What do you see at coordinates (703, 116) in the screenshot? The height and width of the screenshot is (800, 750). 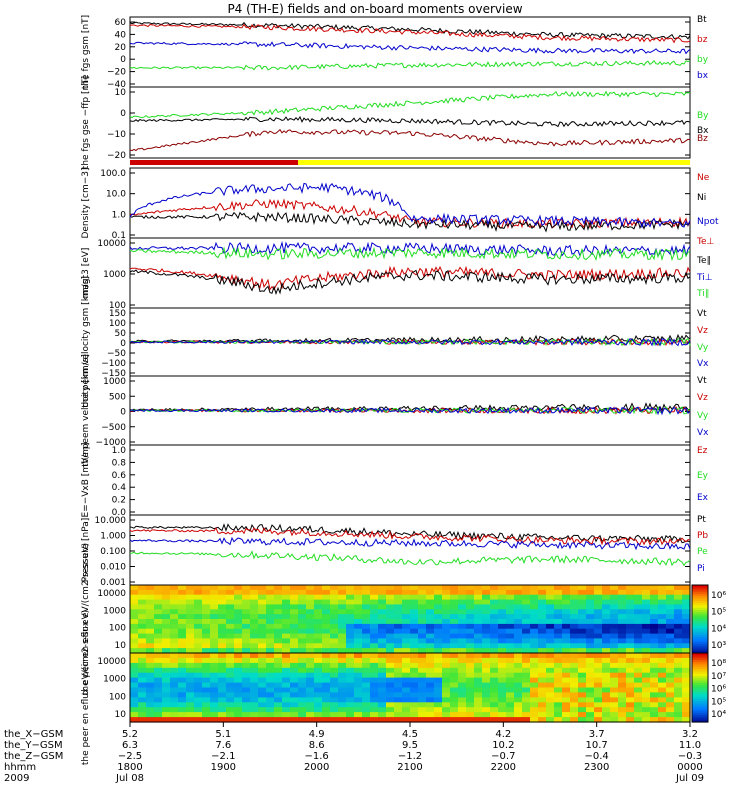 I see `legend-By: By` at bounding box center [703, 116].